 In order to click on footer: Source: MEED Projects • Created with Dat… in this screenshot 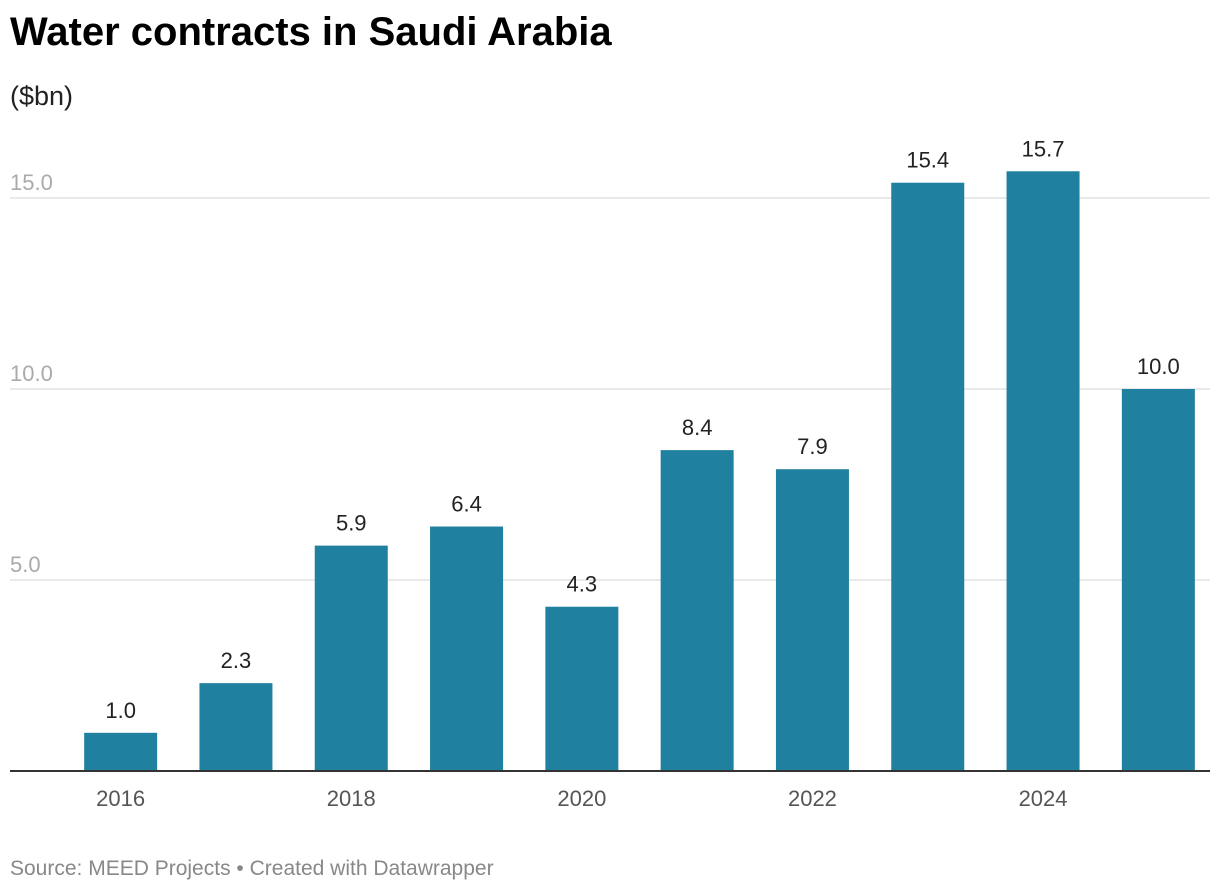, I will do `click(252, 869)`.